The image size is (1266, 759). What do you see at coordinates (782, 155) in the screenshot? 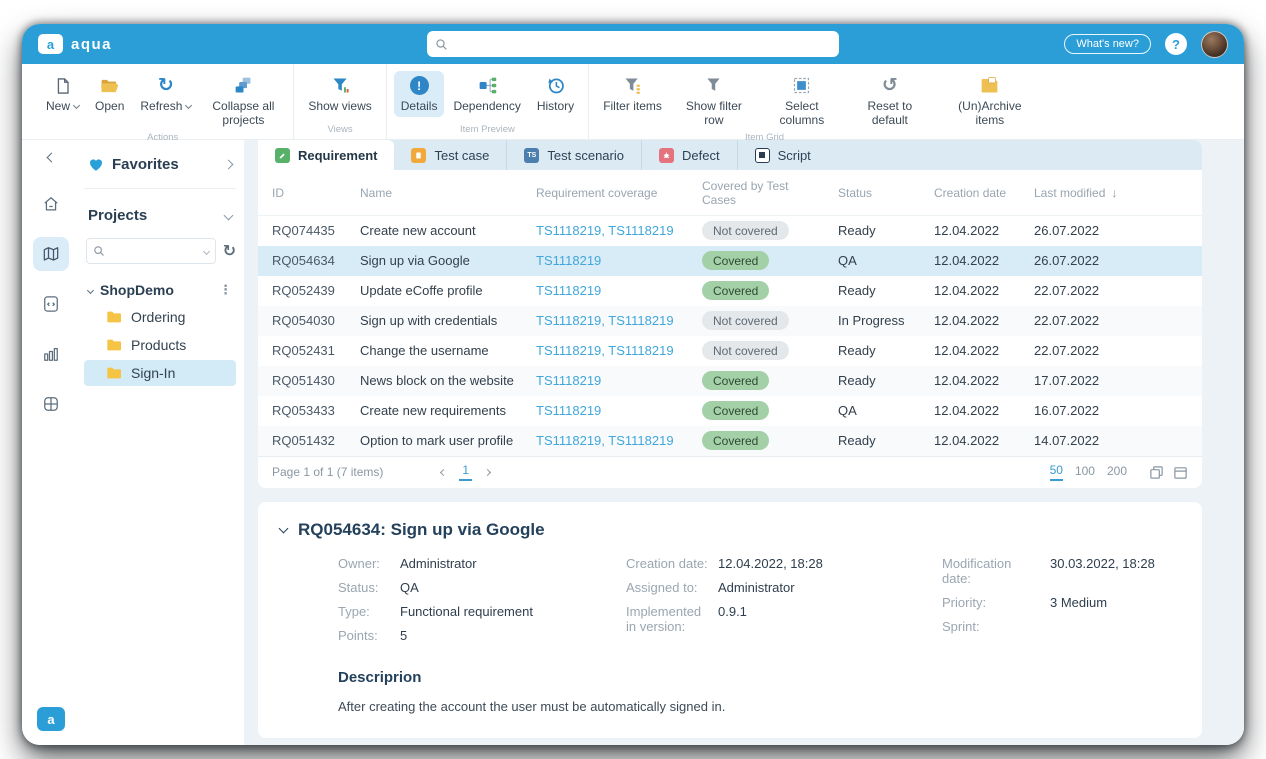
I see `tab-script: Script` at bounding box center [782, 155].